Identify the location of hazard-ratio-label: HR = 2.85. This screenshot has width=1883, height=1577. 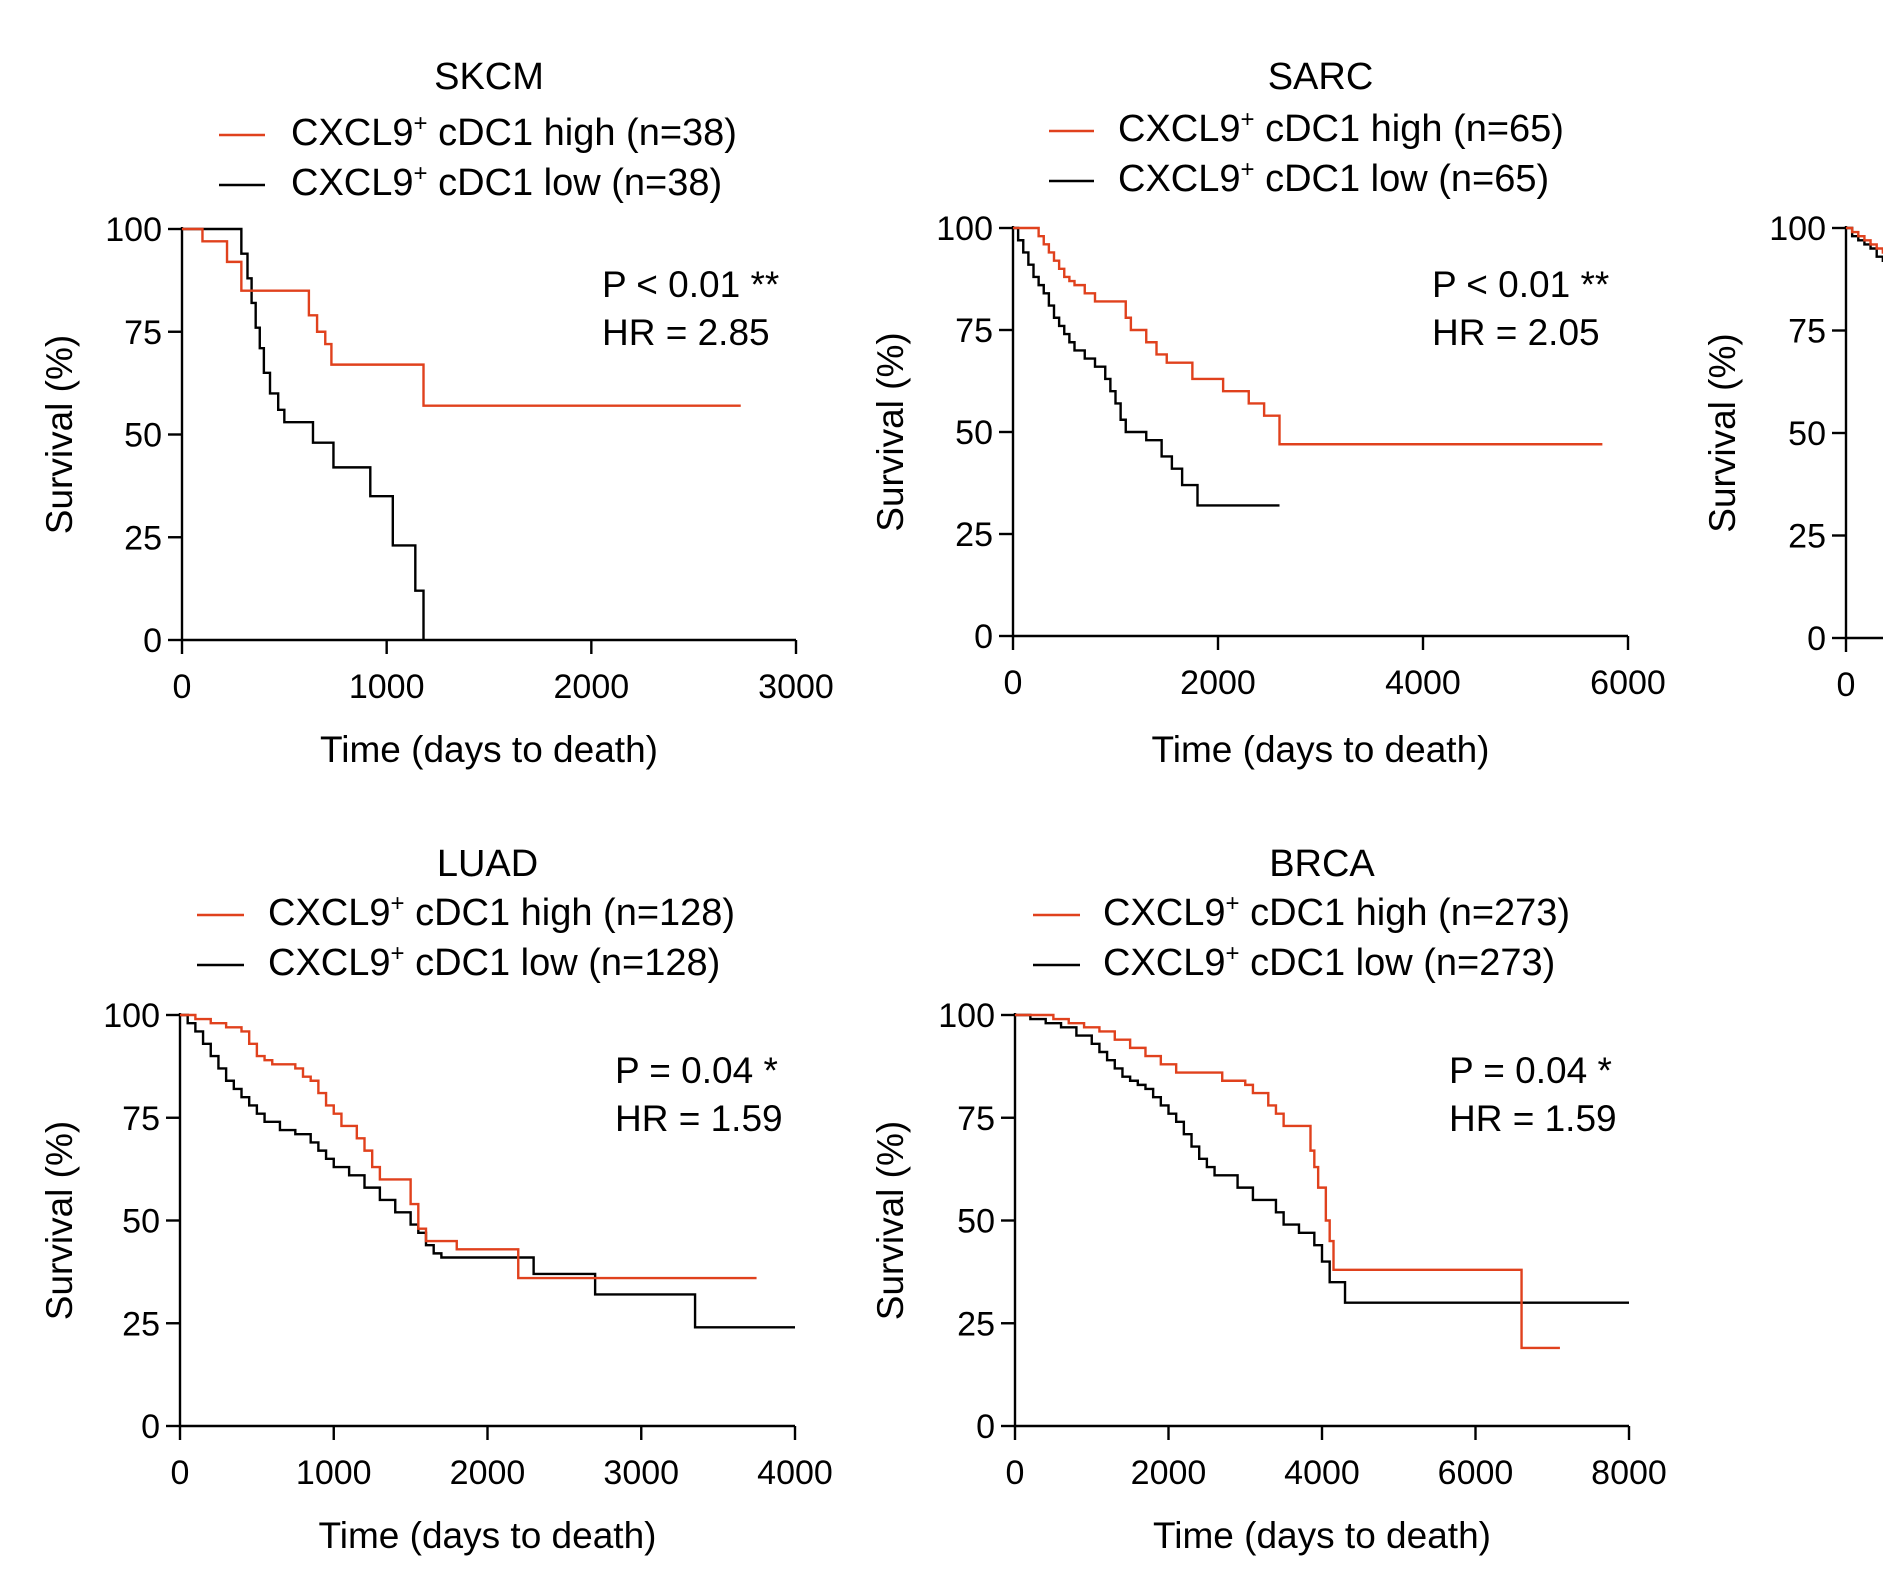
(686, 332).